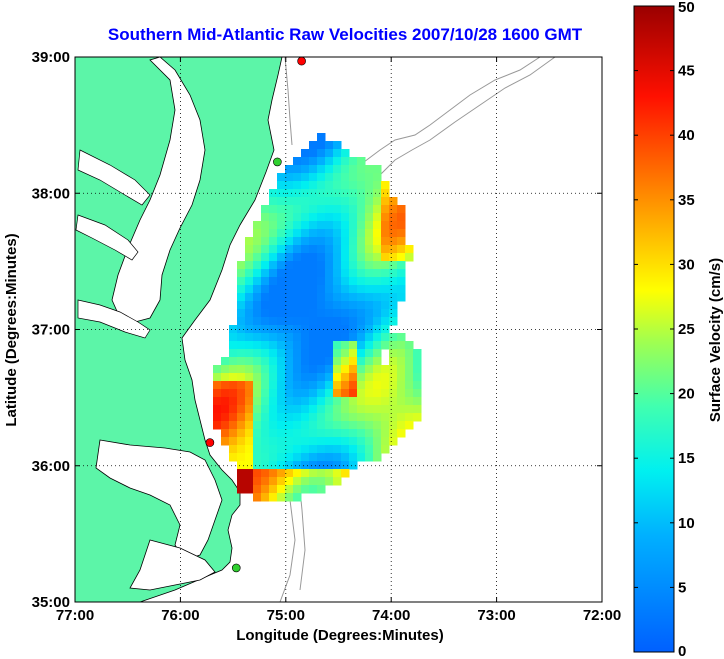  What do you see at coordinates (255, 315) in the screenshot?
I see `radar-stations` at bounding box center [255, 315].